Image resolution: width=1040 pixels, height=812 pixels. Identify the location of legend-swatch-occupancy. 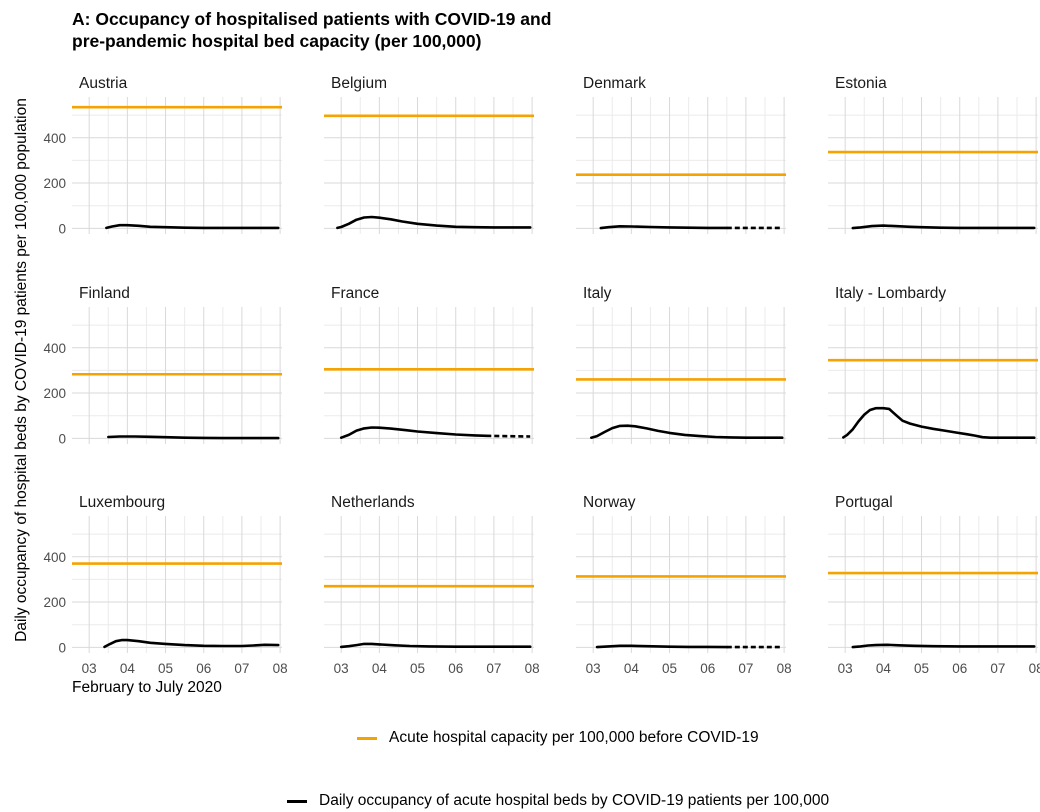
(297, 801).